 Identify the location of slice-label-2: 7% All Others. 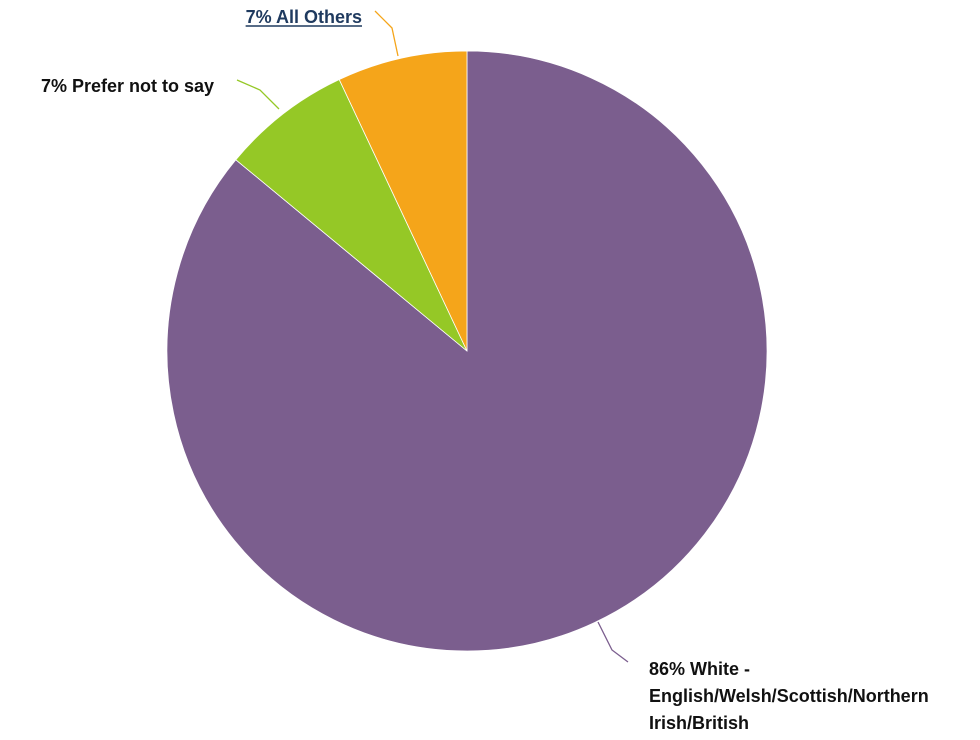
(304, 17).